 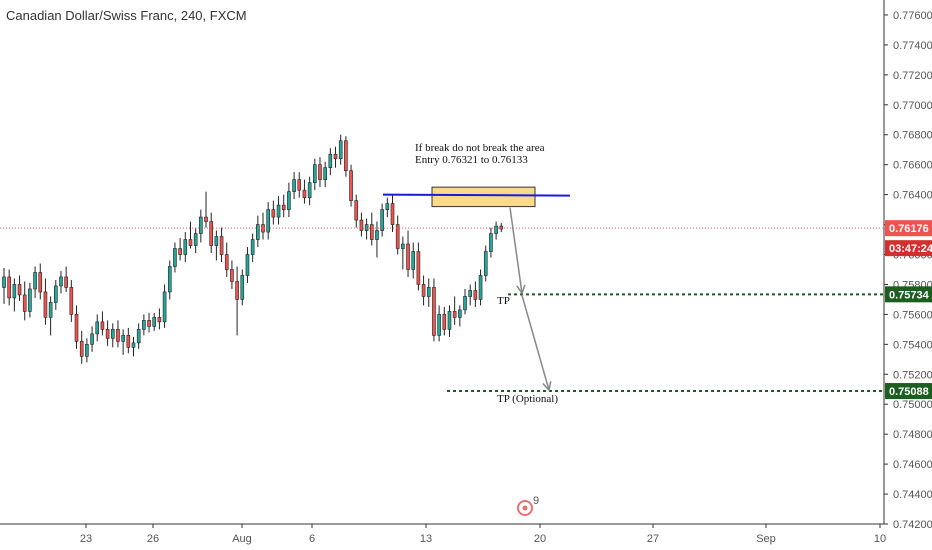 I want to click on tp-optional-arrow-head, so click(x=547, y=386).